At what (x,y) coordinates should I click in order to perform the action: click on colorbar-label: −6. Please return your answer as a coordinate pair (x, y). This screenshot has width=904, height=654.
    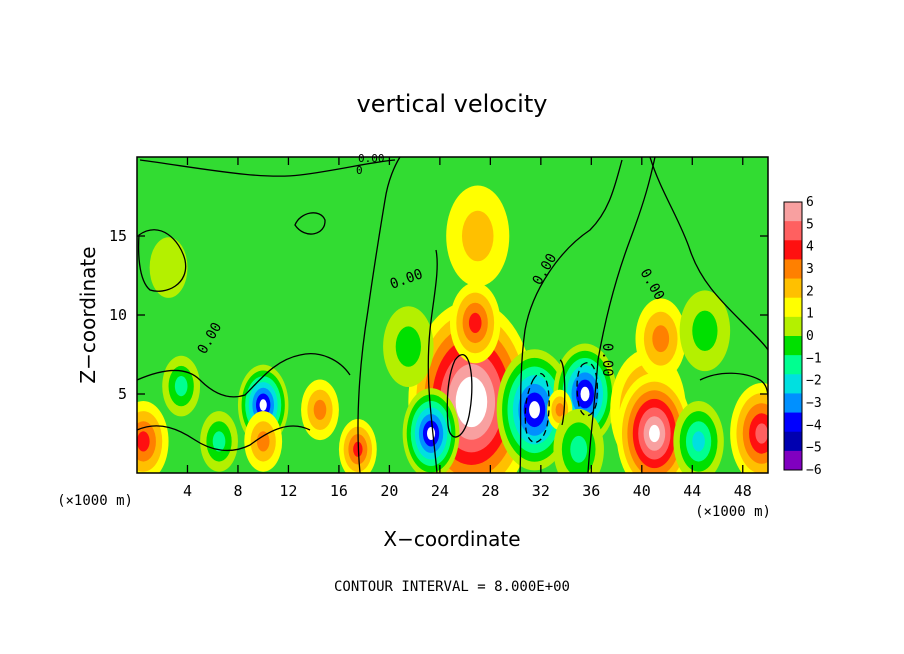
    Looking at the image, I should click on (814, 470).